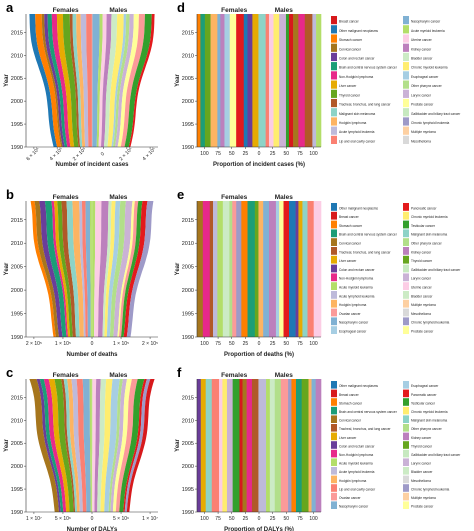 Image resolution: width=474 pixels, height=531 pixels. What do you see at coordinates (421, 141) in the screenshot?
I see `legend-label: Mesothelioma` at bounding box center [421, 141].